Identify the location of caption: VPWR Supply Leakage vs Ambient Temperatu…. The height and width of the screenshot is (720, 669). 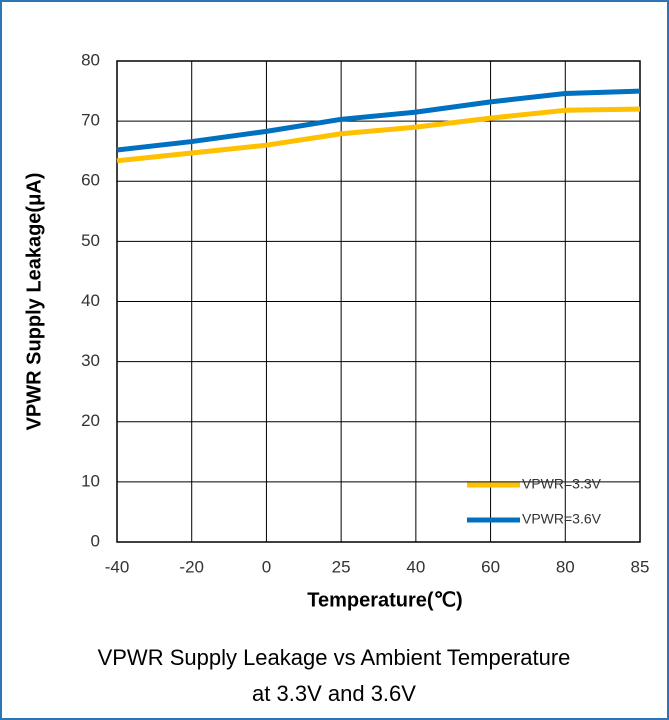
(334, 657).